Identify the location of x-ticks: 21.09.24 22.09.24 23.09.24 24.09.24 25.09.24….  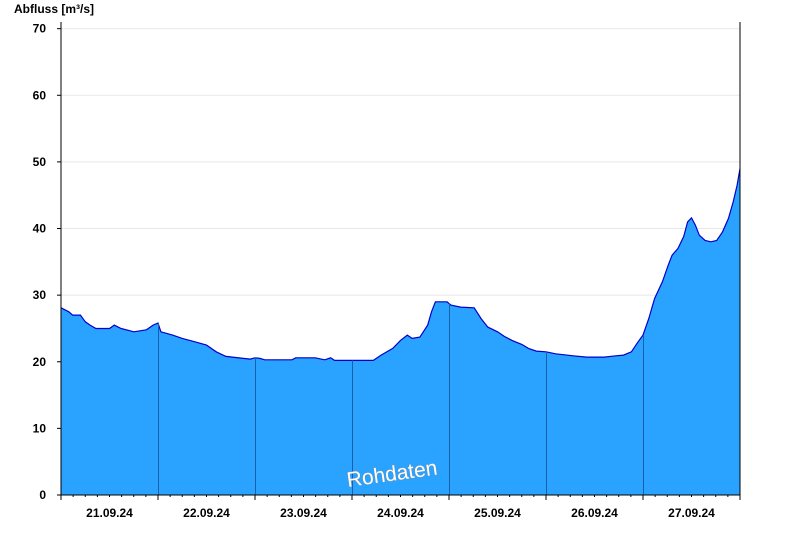
(400, 507).